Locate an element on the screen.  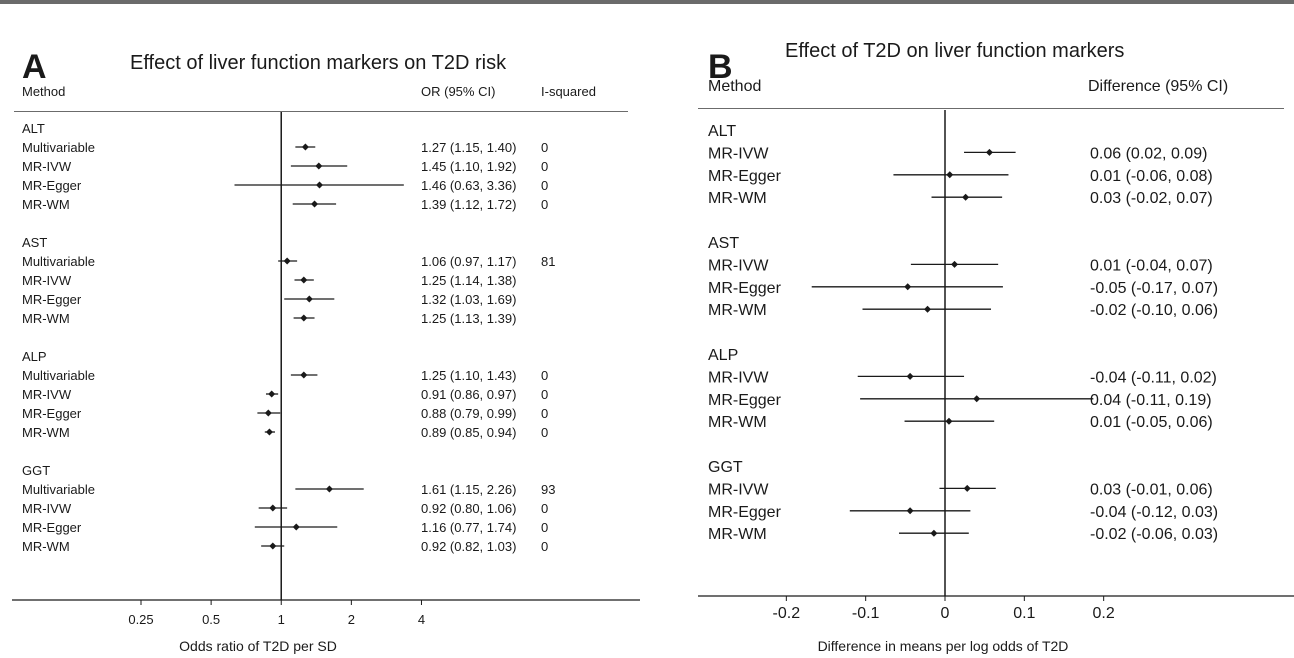
estimate-text: 1.25 (1.10, 1.43) is located at coordinates (468, 375).